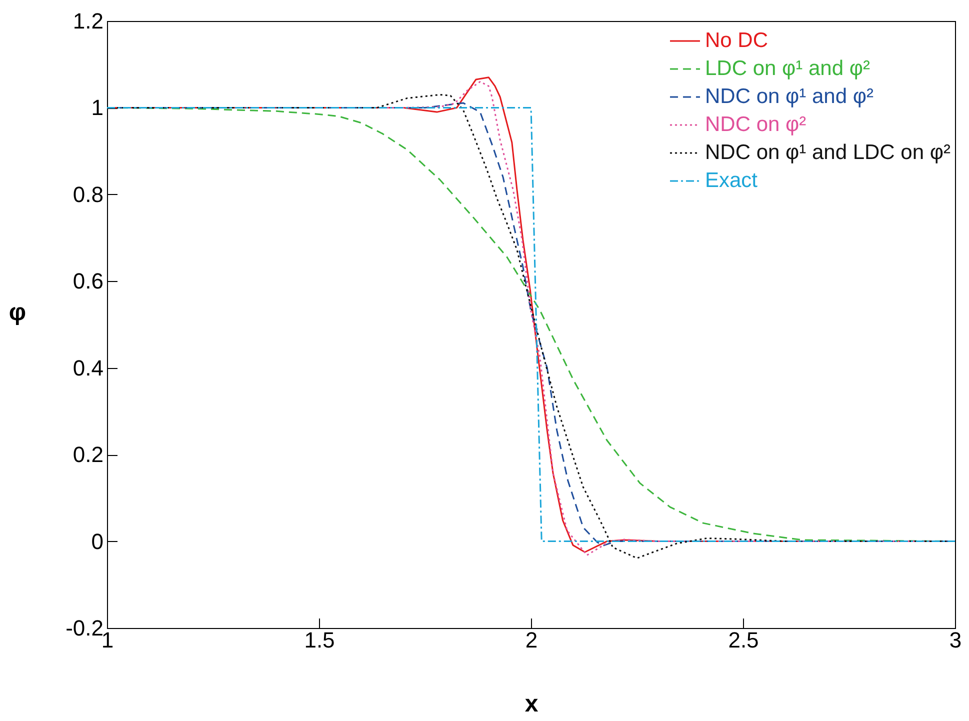  I want to click on y-tick-label: 0.6, so click(88, 281).